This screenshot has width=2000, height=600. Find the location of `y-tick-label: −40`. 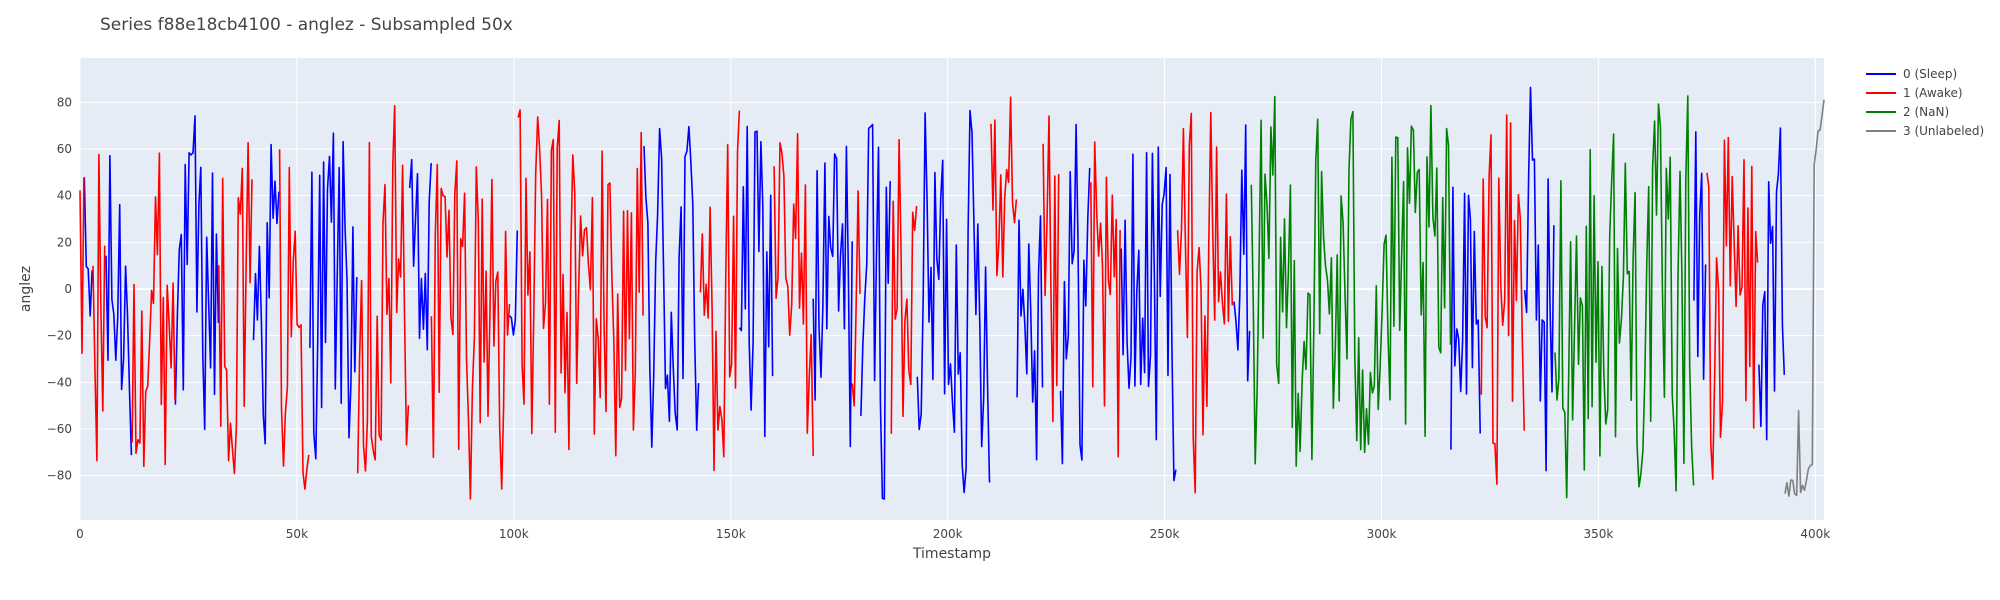

y-tick-label: −40 is located at coordinates (59, 382).